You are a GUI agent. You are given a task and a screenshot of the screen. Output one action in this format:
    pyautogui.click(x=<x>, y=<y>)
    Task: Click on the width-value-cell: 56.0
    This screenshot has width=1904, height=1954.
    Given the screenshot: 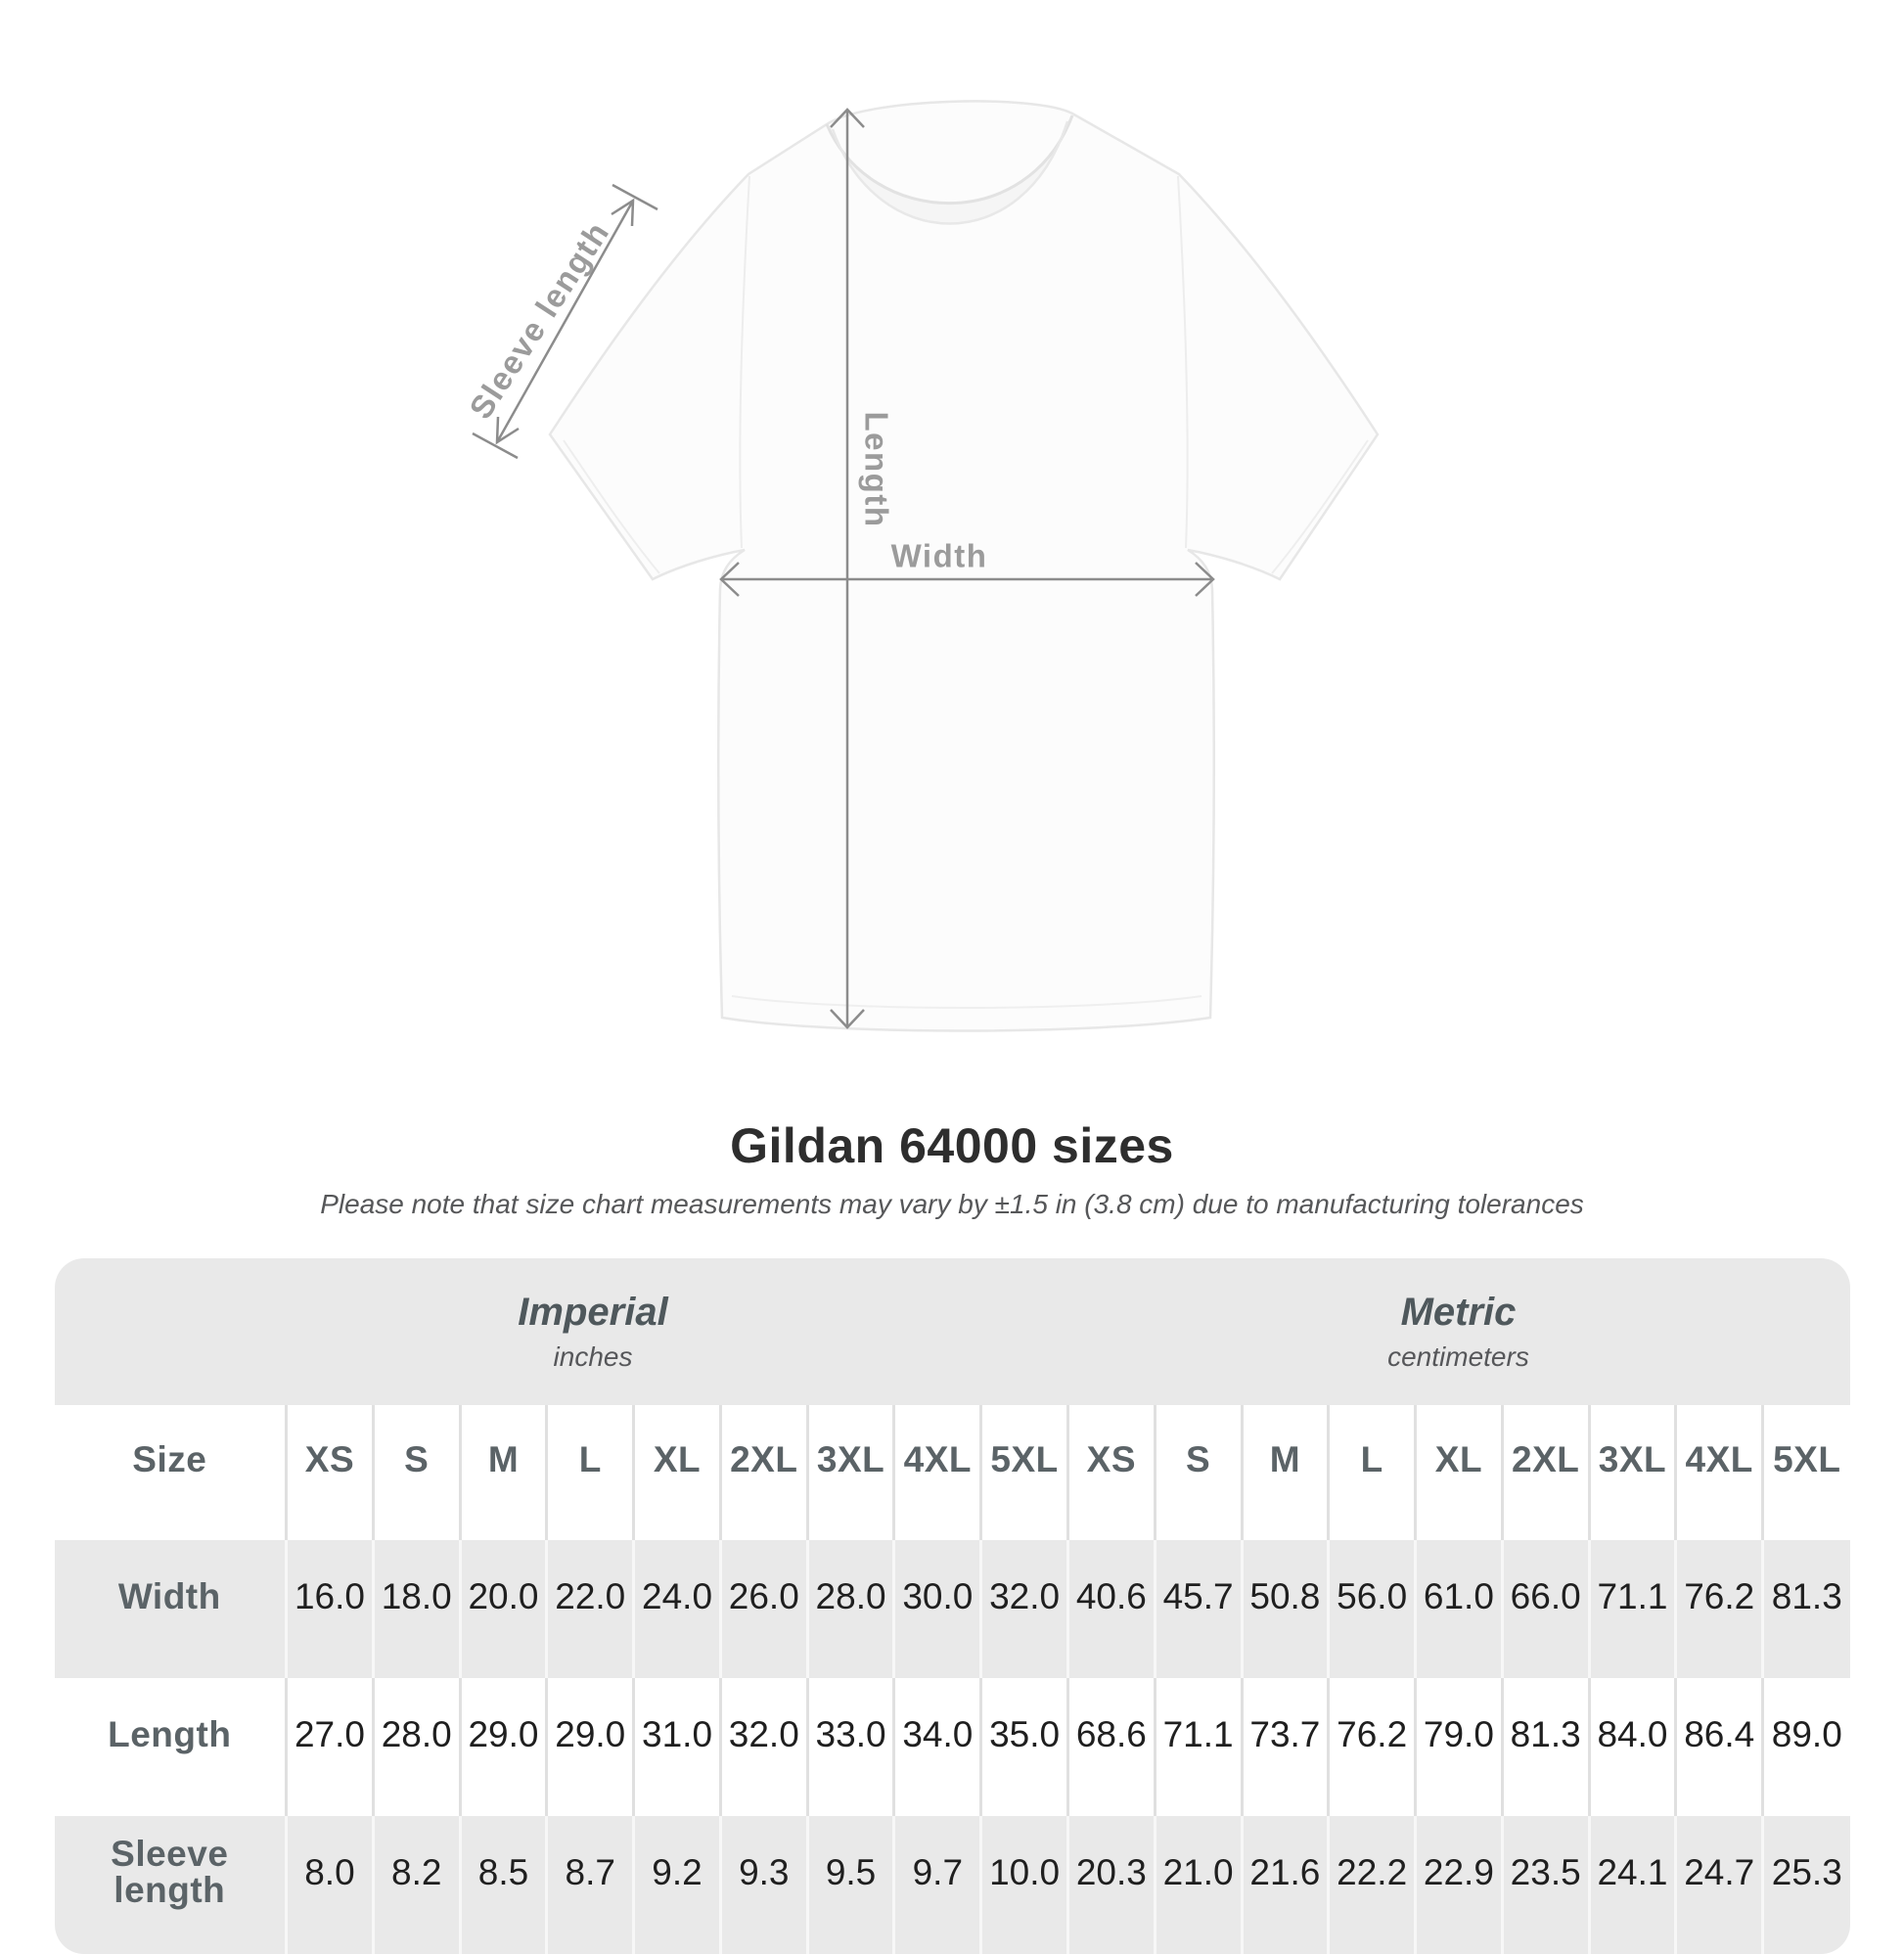 What is the action you would take?
    pyautogui.click(x=1371, y=1608)
    